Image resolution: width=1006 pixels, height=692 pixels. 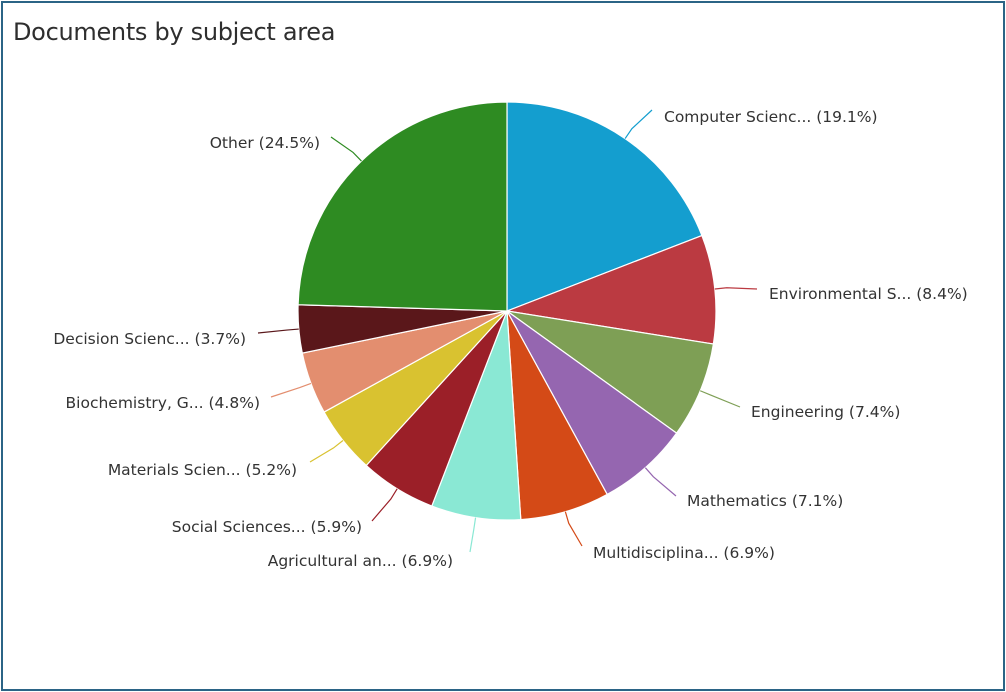 What do you see at coordinates (149, 339) in the screenshot?
I see `slice-label-9: Decision Scienc... (3.7%)` at bounding box center [149, 339].